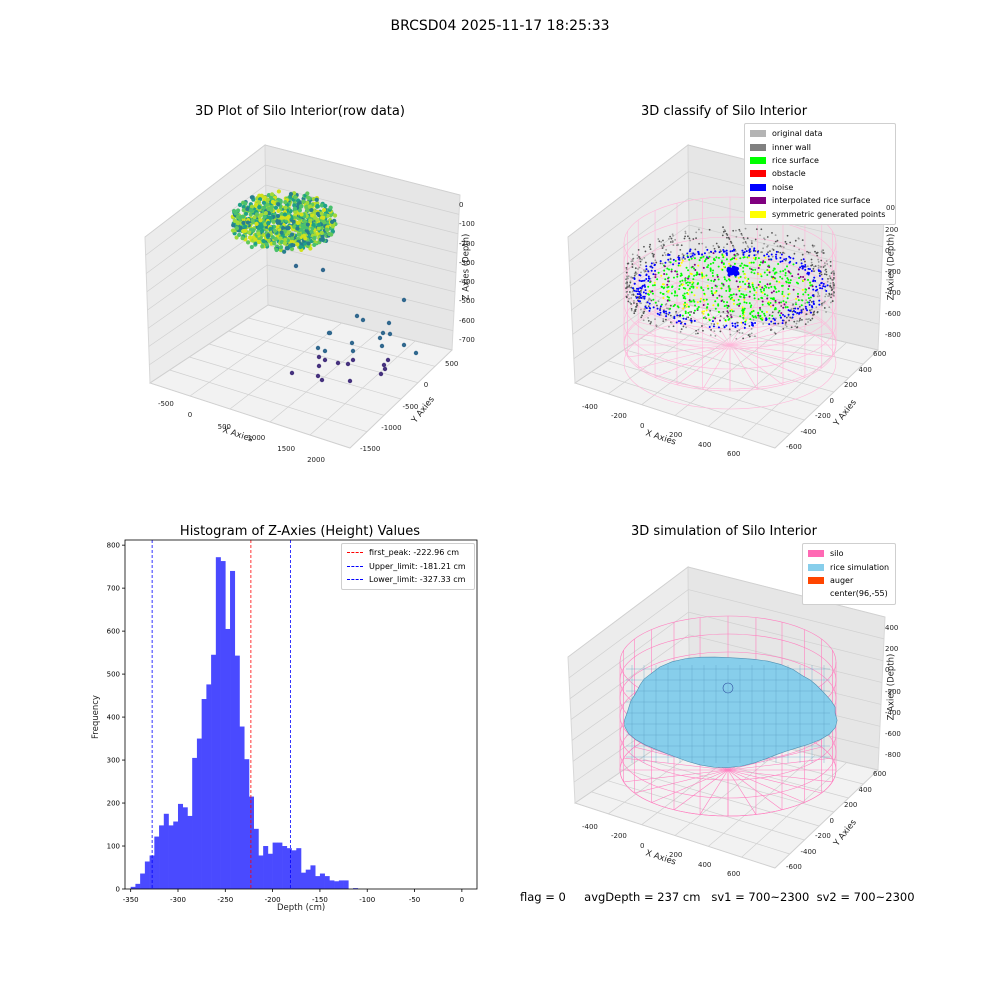 This screenshot has width=1000, height=1000. I want to click on classify-xtick-label: 600, so click(734, 454).